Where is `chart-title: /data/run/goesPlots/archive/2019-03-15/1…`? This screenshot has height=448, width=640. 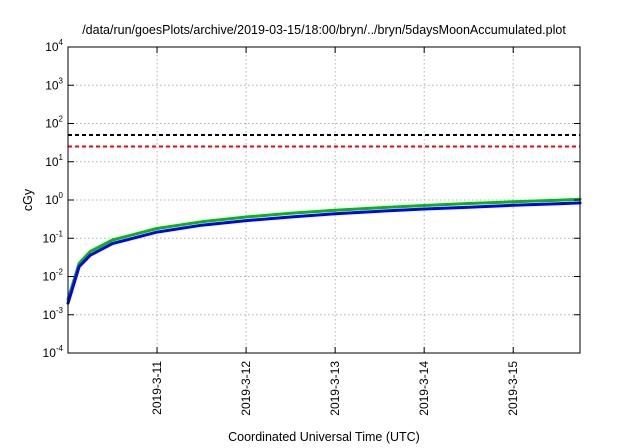 chart-title: /data/run/goesPlots/archive/2019-03-15/1… is located at coordinates (324, 30).